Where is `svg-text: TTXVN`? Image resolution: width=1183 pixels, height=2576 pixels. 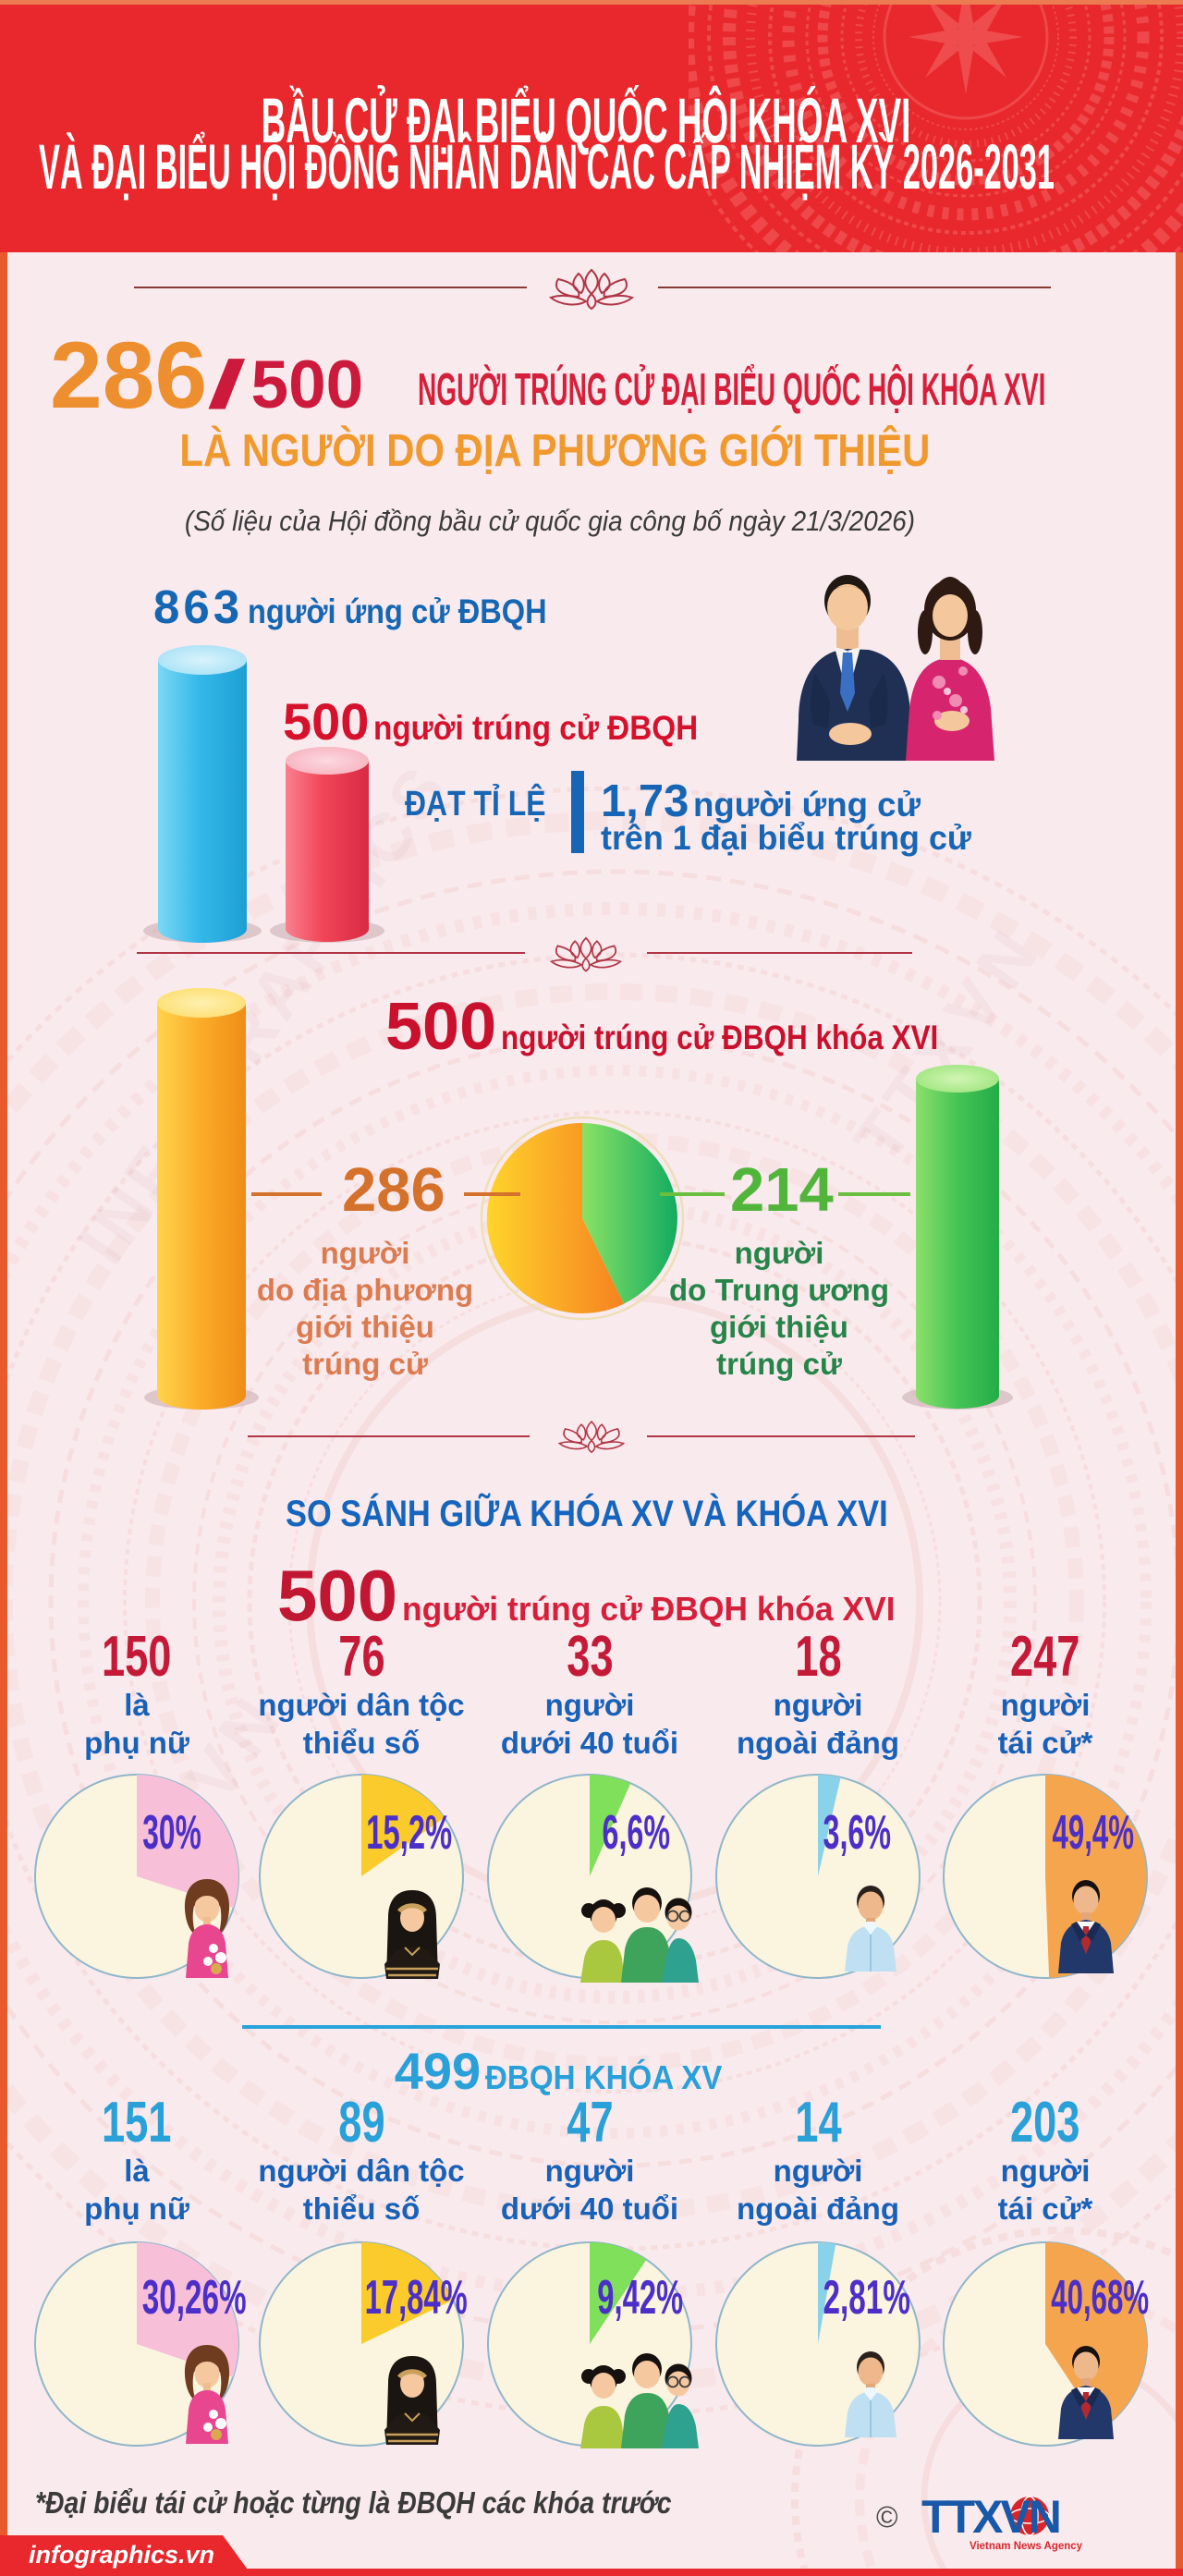
svg-text: TTXVN is located at coordinates (990, 2517).